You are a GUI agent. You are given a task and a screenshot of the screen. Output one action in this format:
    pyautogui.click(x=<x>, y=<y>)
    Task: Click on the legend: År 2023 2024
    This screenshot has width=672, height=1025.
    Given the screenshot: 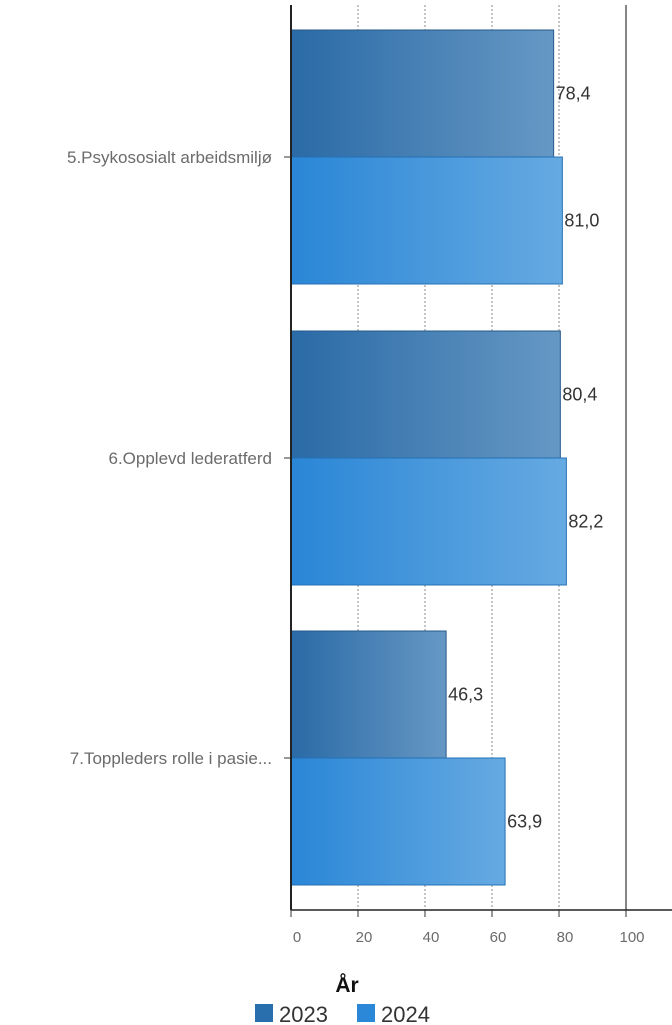 What is the action you would take?
    pyautogui.click(x=342, y=999)
    